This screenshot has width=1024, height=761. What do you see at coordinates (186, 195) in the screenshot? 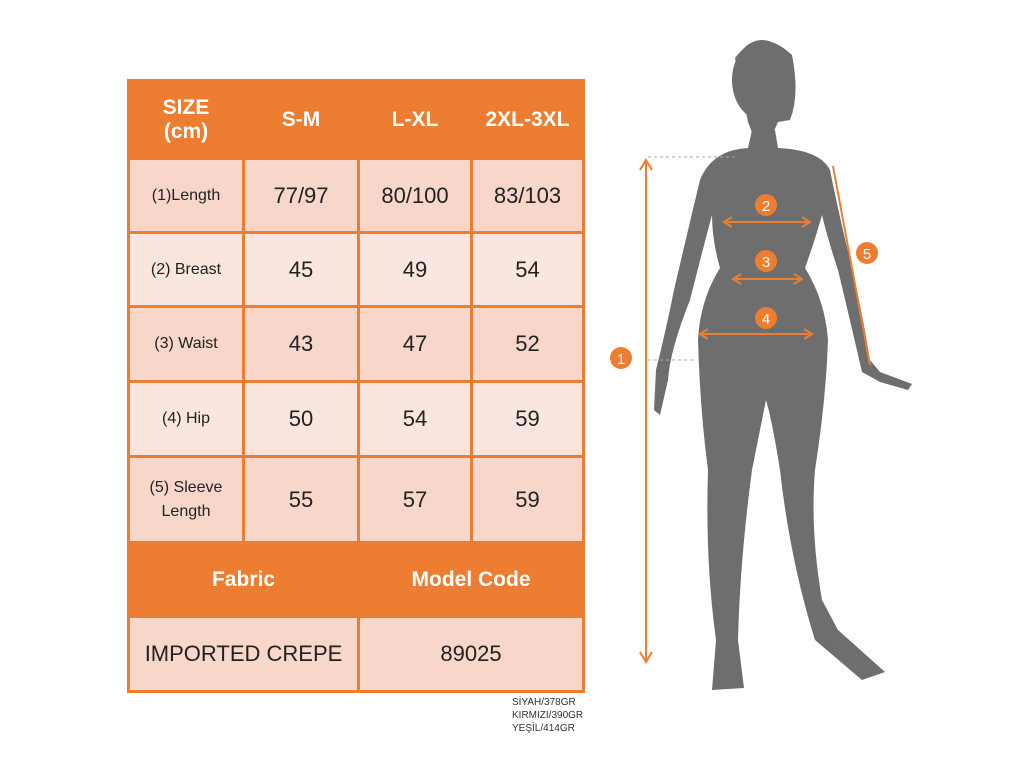
I see `row-label: (1)Length` at bounding box center [186, 195].